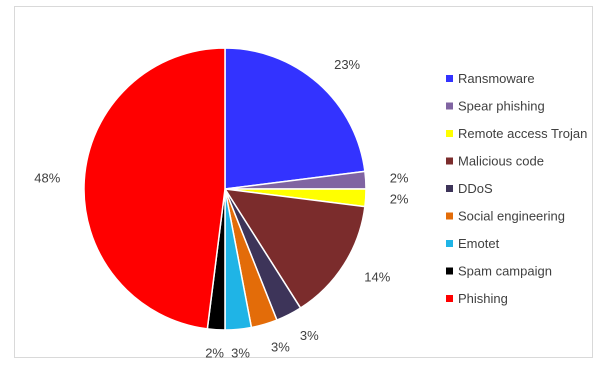 Image resolution: width=601 pixels, height=370 pixels. Describe the element at coordinates (47, 178) in the screenshot. I see `pie-percent-label: 48%` at that location.